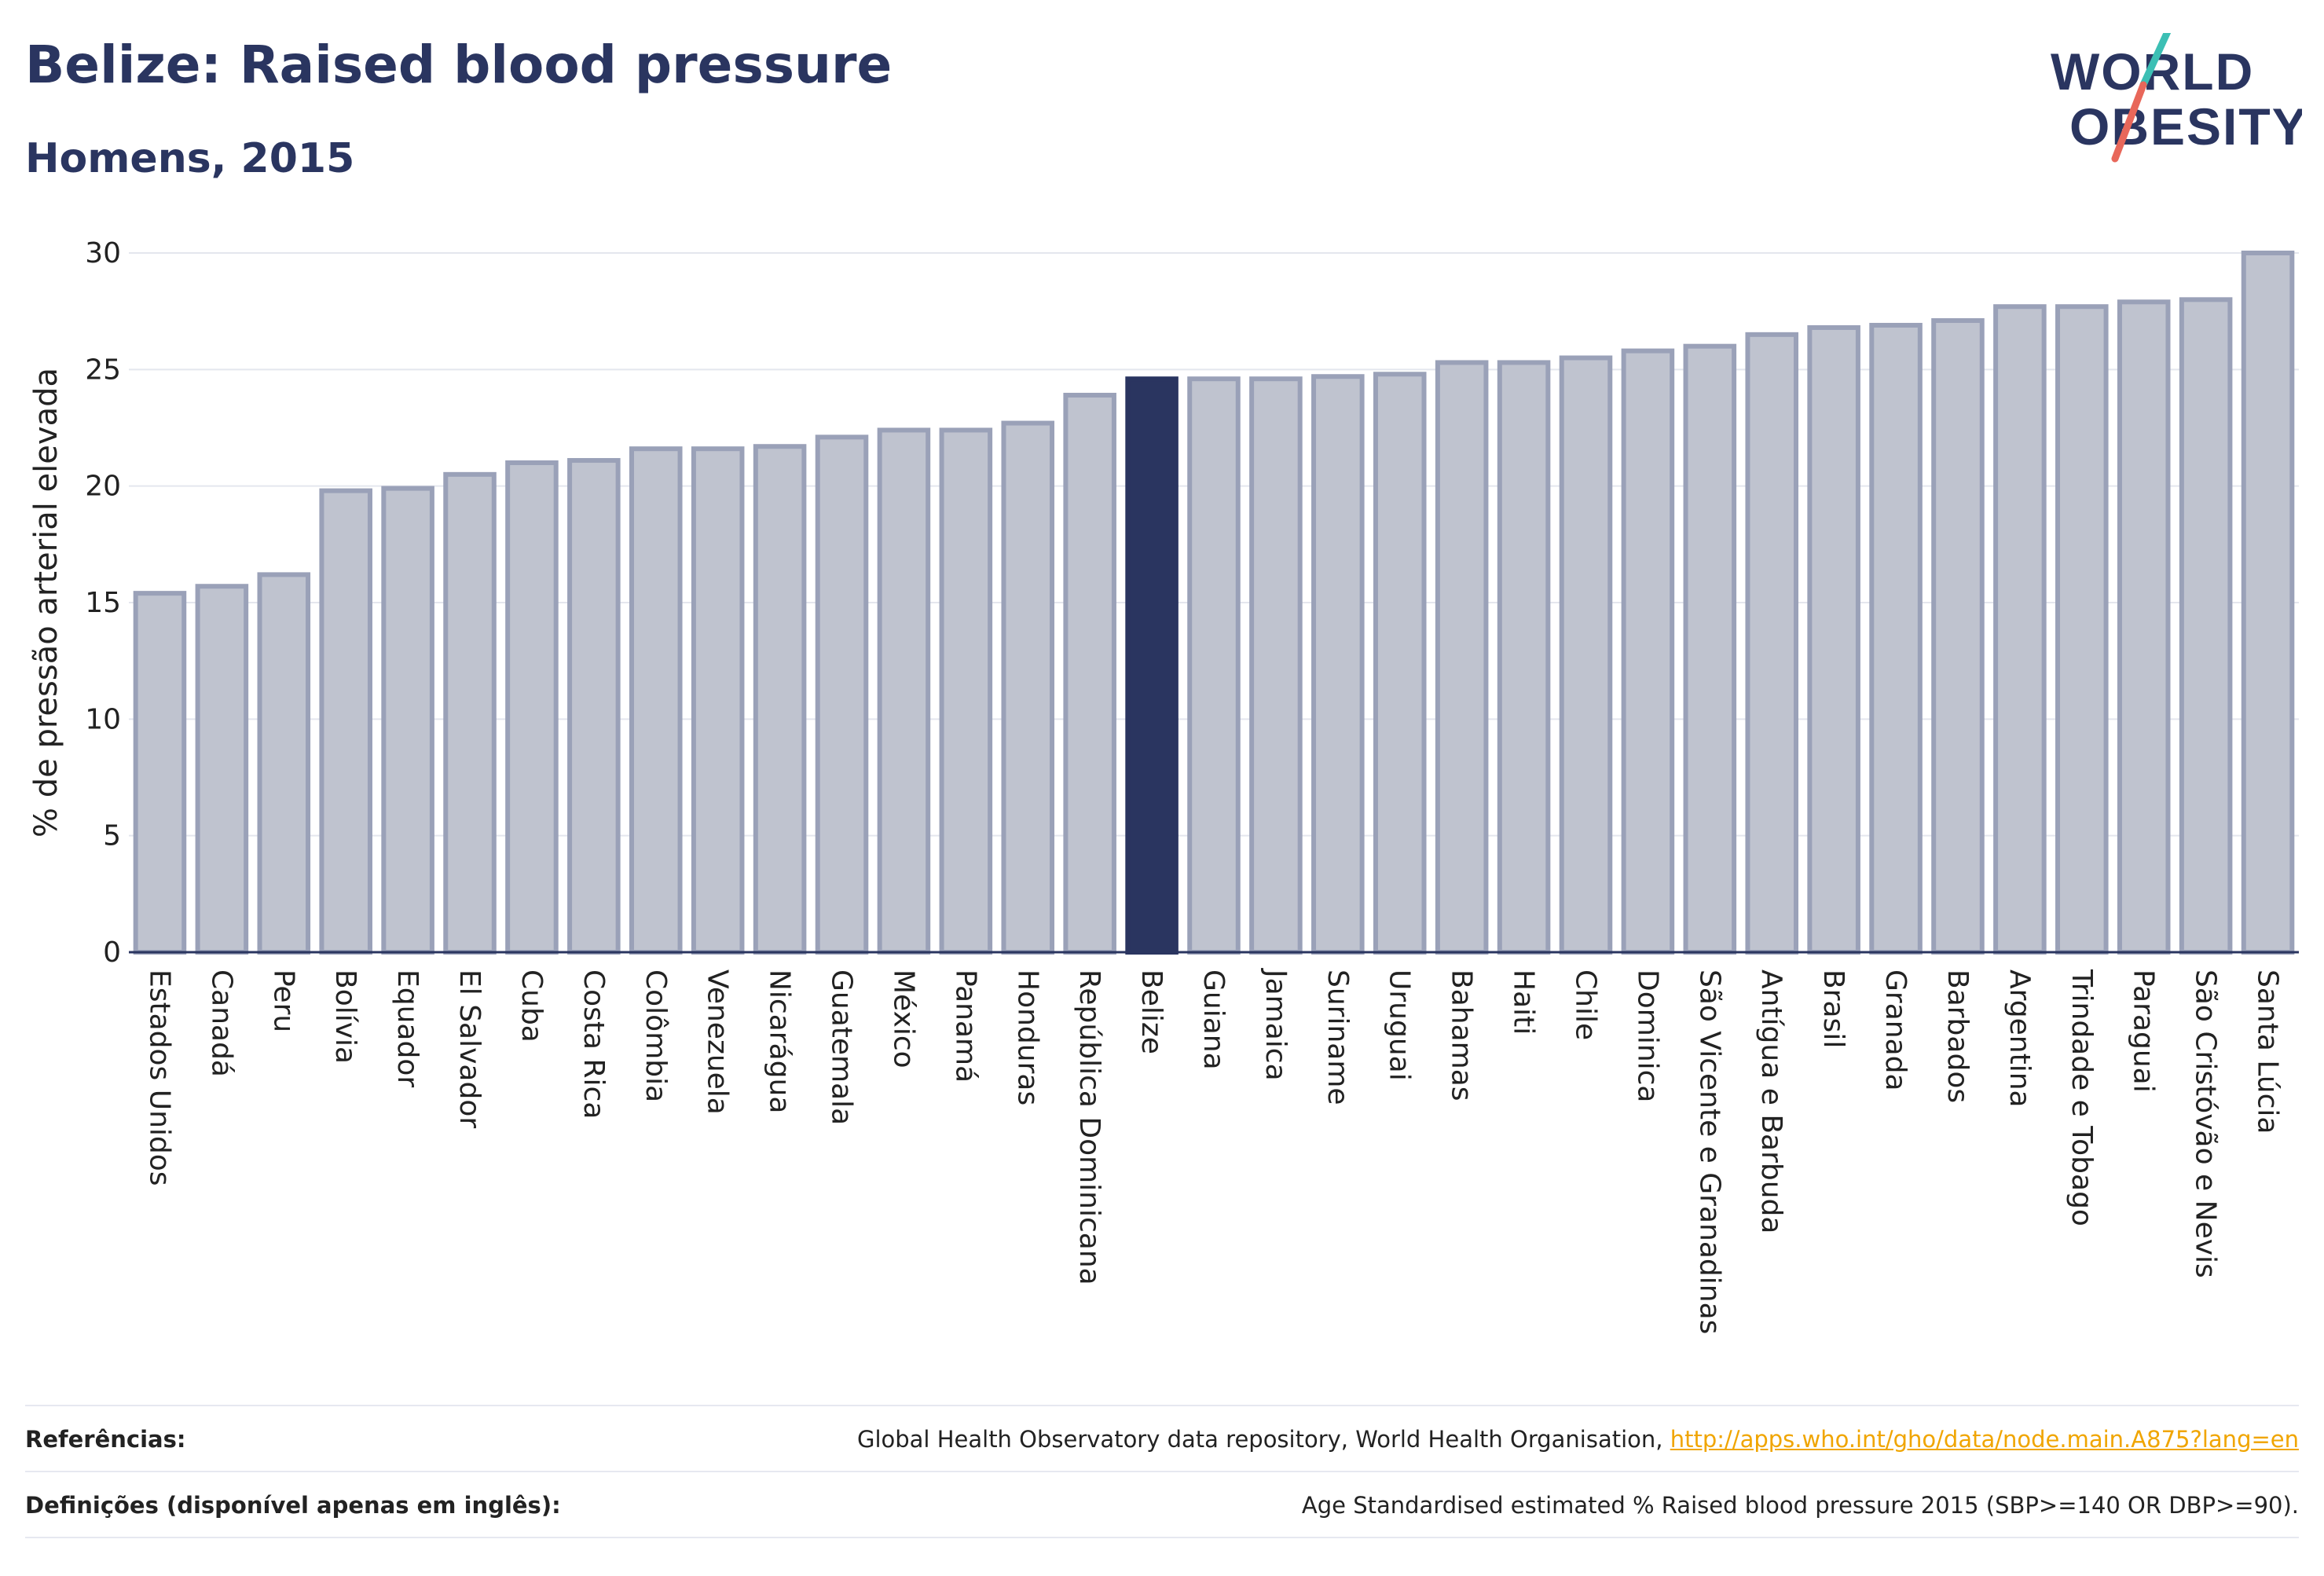 The width and height of the screenshot is (2324, 1576). What do you see at coordinates (1162, 1405) in the screenshot?
I see `footer-divider-top` at bounding box center [1162, 1405].